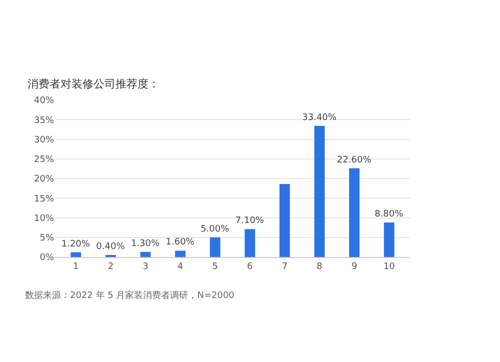 The width and height of the screenshot is (500, 362). I want to click on source-note: 数据来源：2022 年 5 月家装消费者调研，N=2000, so click(130, 295).